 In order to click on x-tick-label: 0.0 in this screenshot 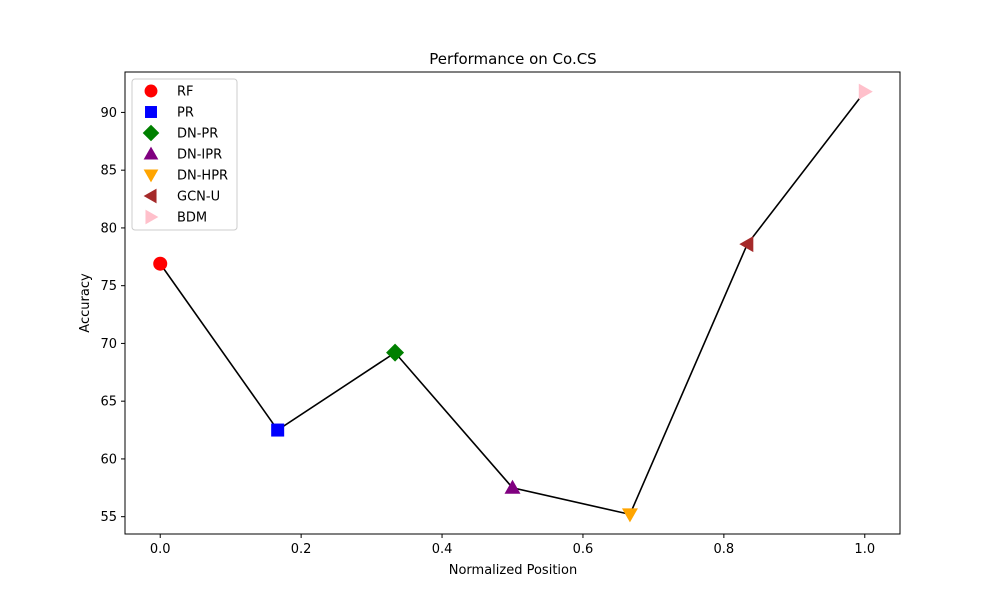, I will do `click(160, 549)`.